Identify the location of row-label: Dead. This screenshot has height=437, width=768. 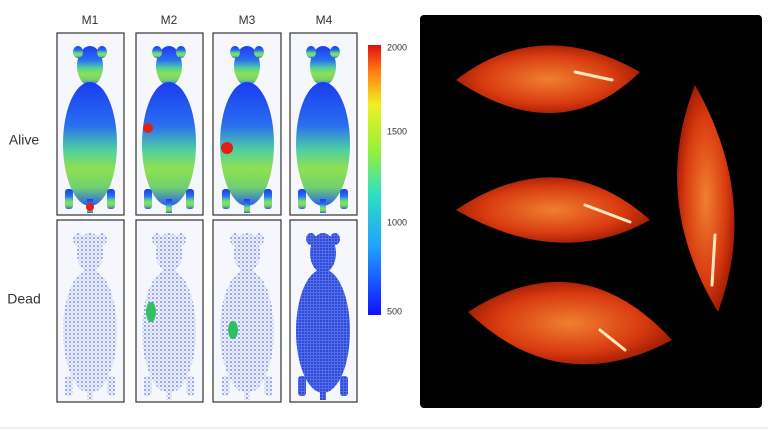
(23, 299).